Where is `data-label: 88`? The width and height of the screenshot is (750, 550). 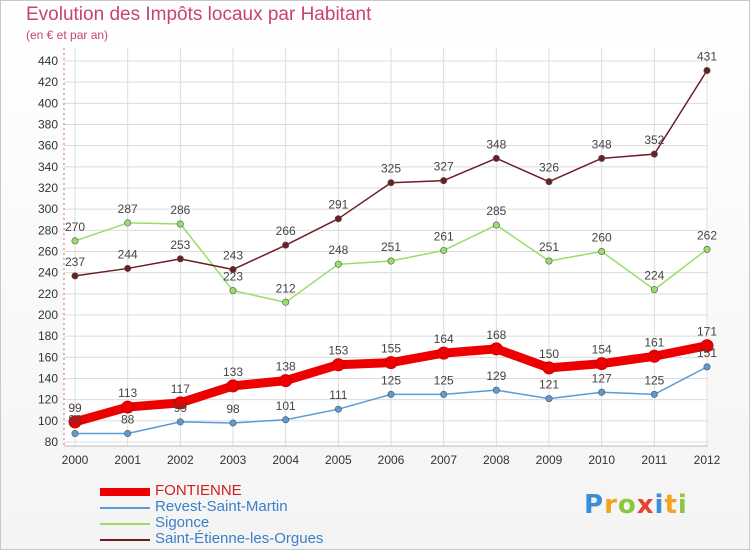 data-label: 88 is located at coordinates (128, 420).